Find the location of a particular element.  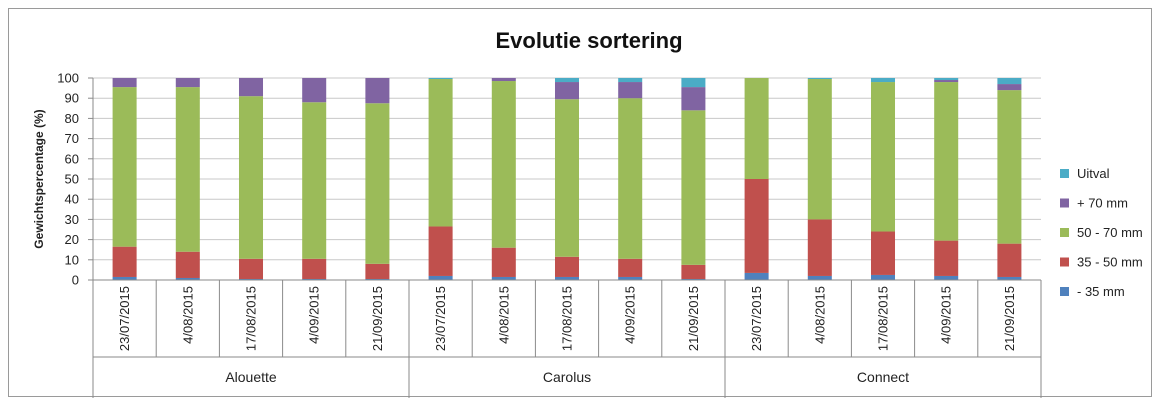

y-tick-label: 60 is located at coordinates (72, 158).